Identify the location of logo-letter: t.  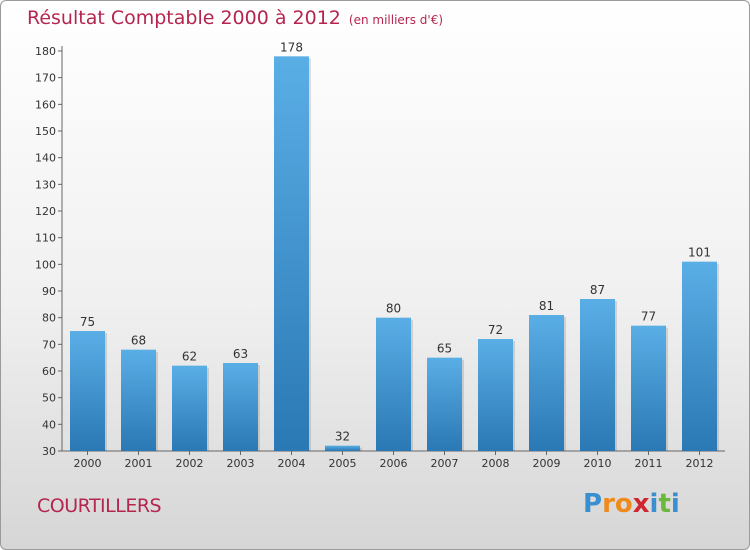
(664, 504).